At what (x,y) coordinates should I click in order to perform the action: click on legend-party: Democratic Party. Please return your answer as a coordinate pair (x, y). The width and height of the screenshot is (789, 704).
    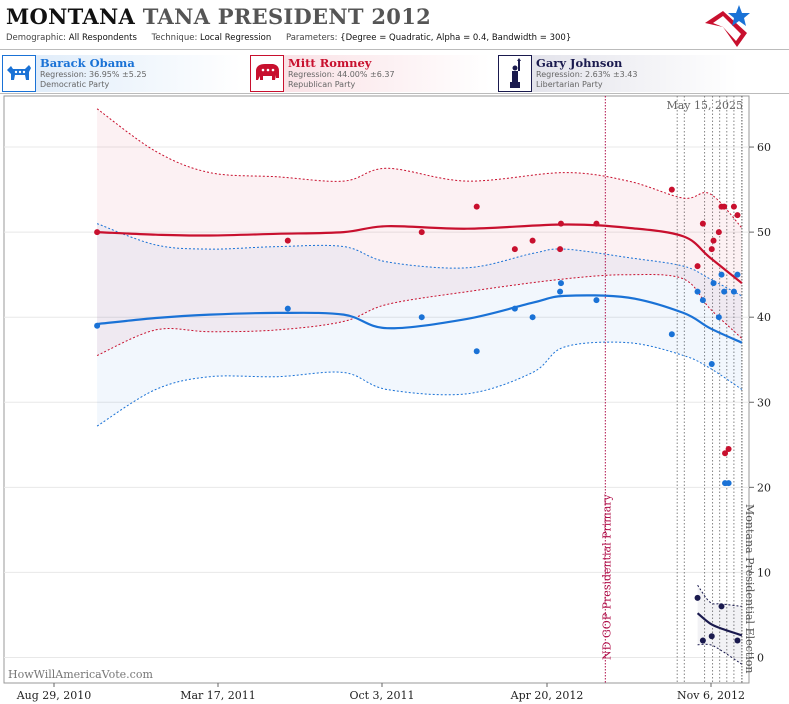
    Looking at the image, I should click on (75, 84).